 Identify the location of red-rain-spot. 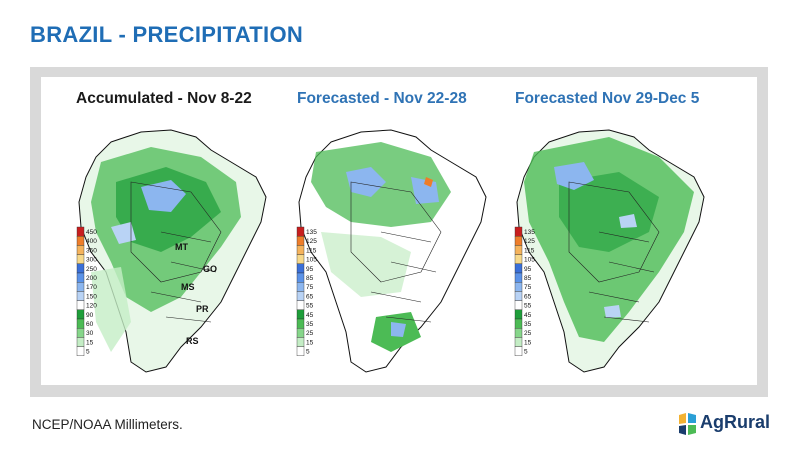
(428, 182).